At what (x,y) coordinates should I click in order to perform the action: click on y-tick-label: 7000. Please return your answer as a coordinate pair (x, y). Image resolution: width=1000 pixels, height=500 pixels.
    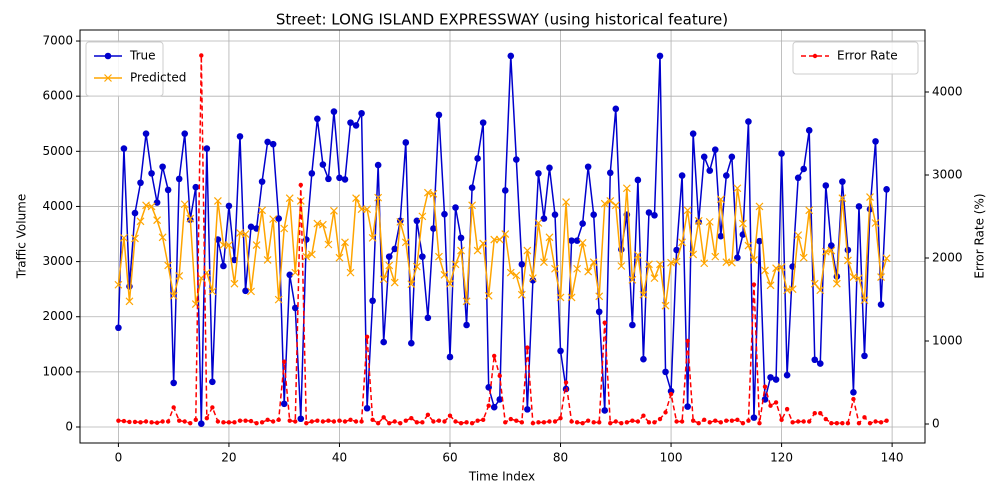
    Looking at the image, I should click on (57, 41).